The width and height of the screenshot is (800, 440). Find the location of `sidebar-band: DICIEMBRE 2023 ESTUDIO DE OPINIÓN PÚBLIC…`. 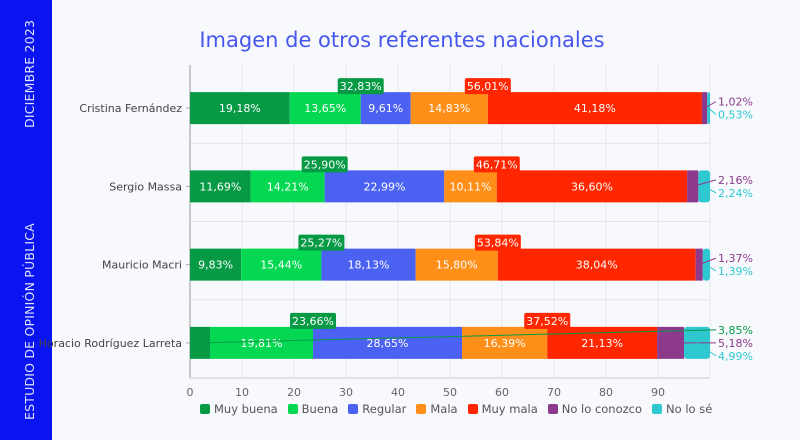

sidebar-band: DICIEMBRE 2023 ESTUDIO DE OPINIÓN PÚBLIC… is located at coordinates (26, 220).